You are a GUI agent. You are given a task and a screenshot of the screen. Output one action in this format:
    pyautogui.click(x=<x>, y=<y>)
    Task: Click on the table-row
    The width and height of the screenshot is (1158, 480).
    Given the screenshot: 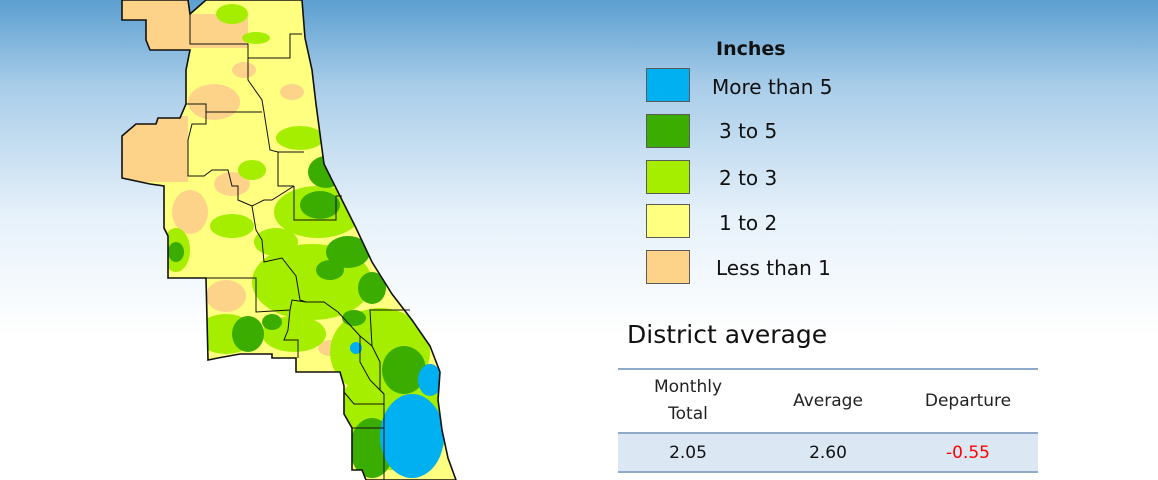 What is the action you would take?
    pyautogui.click(x=828, y=452)
    